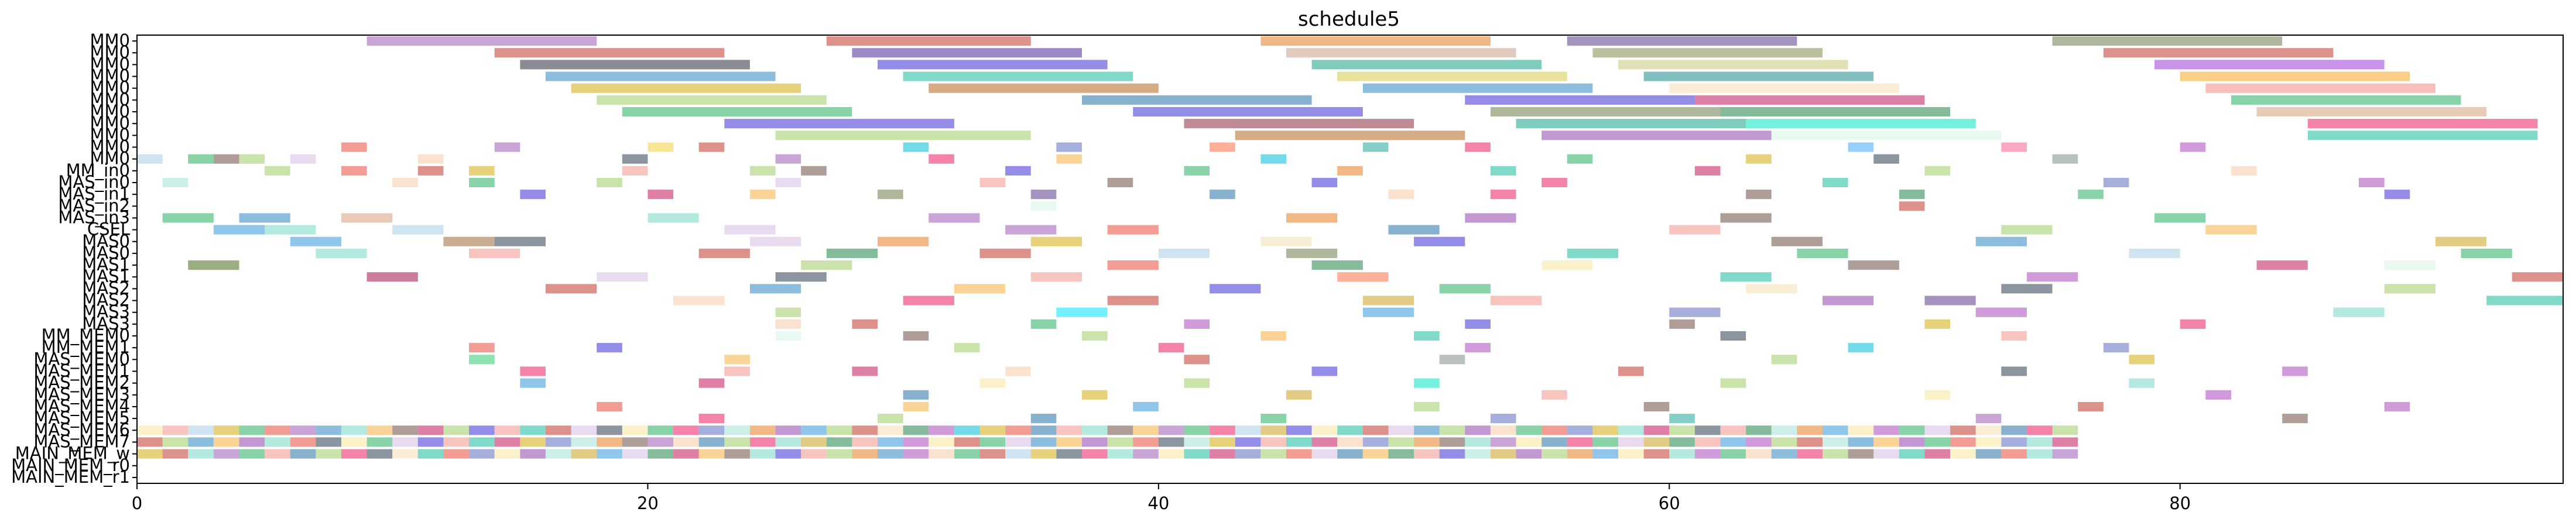  Describe the element at coordinates (106, 253) in the screenshot. I see `y-tick-label: MAS0` at that location.